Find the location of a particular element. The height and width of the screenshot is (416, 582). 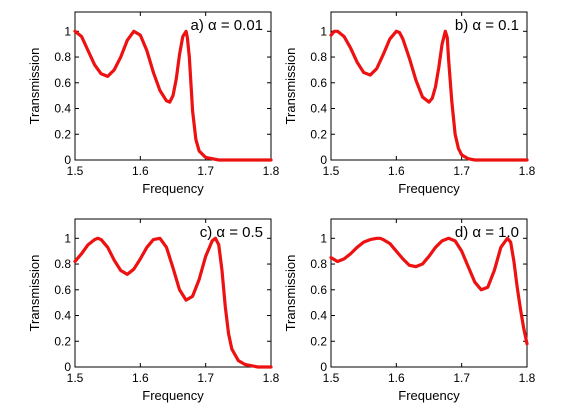

panel-annotation: c) α = 0.5 is located at coordinates (231, 232).